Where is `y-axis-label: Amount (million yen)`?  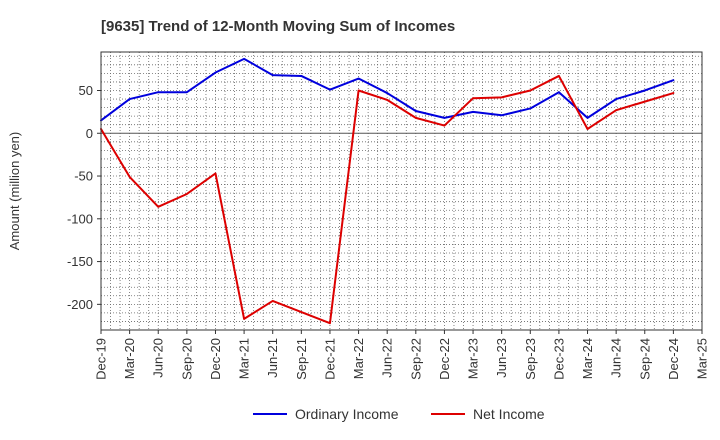 y-axis-label: Amount (million yen) is located at coordinates (14, 191).